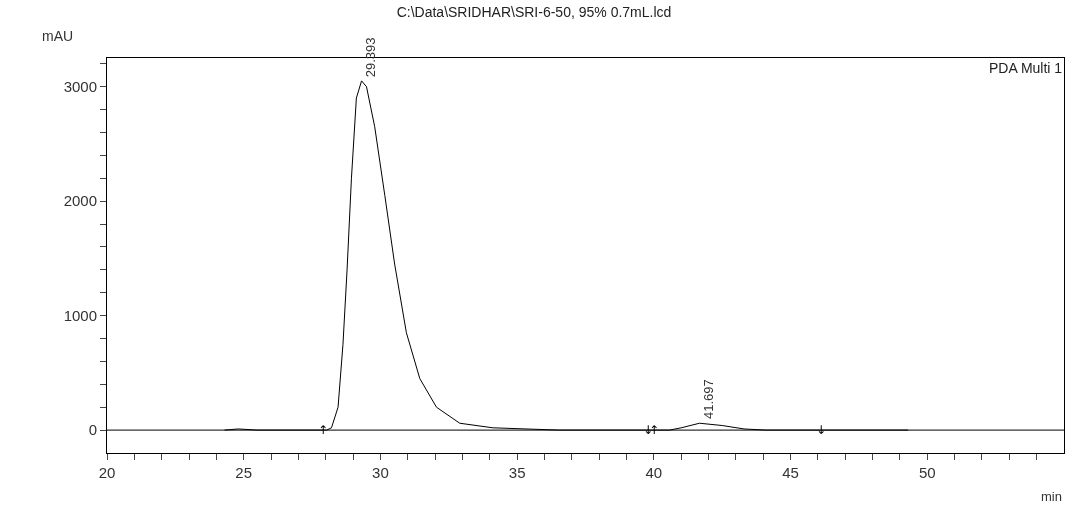  I want to click on x-tick-label: 45, so click(790, 472).